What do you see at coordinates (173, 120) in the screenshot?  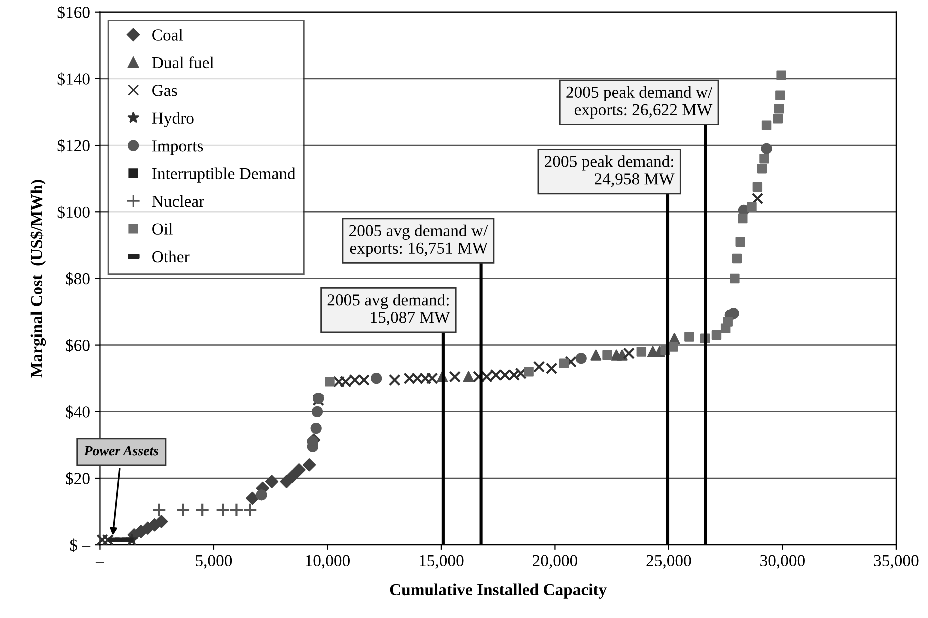 I see `legend-label: Hydro` at bounding box center [173, 120].